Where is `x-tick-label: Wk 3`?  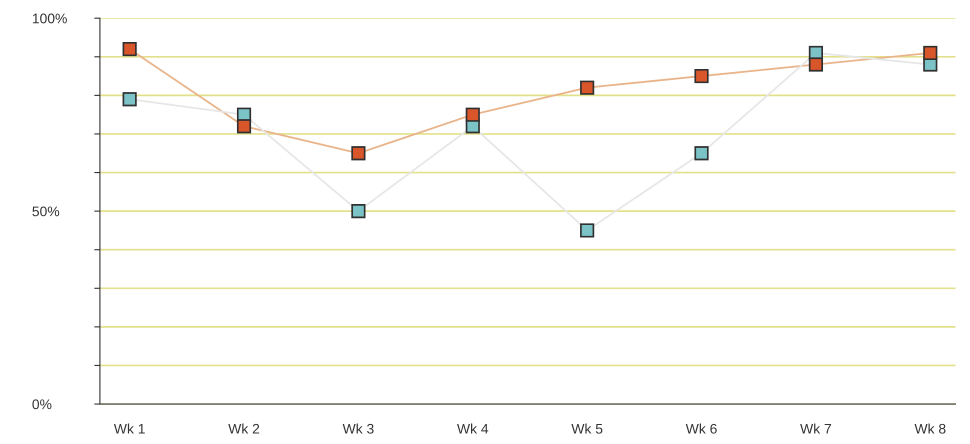 x-tick-label: Wk 3 is located at coordinates (358, 428).